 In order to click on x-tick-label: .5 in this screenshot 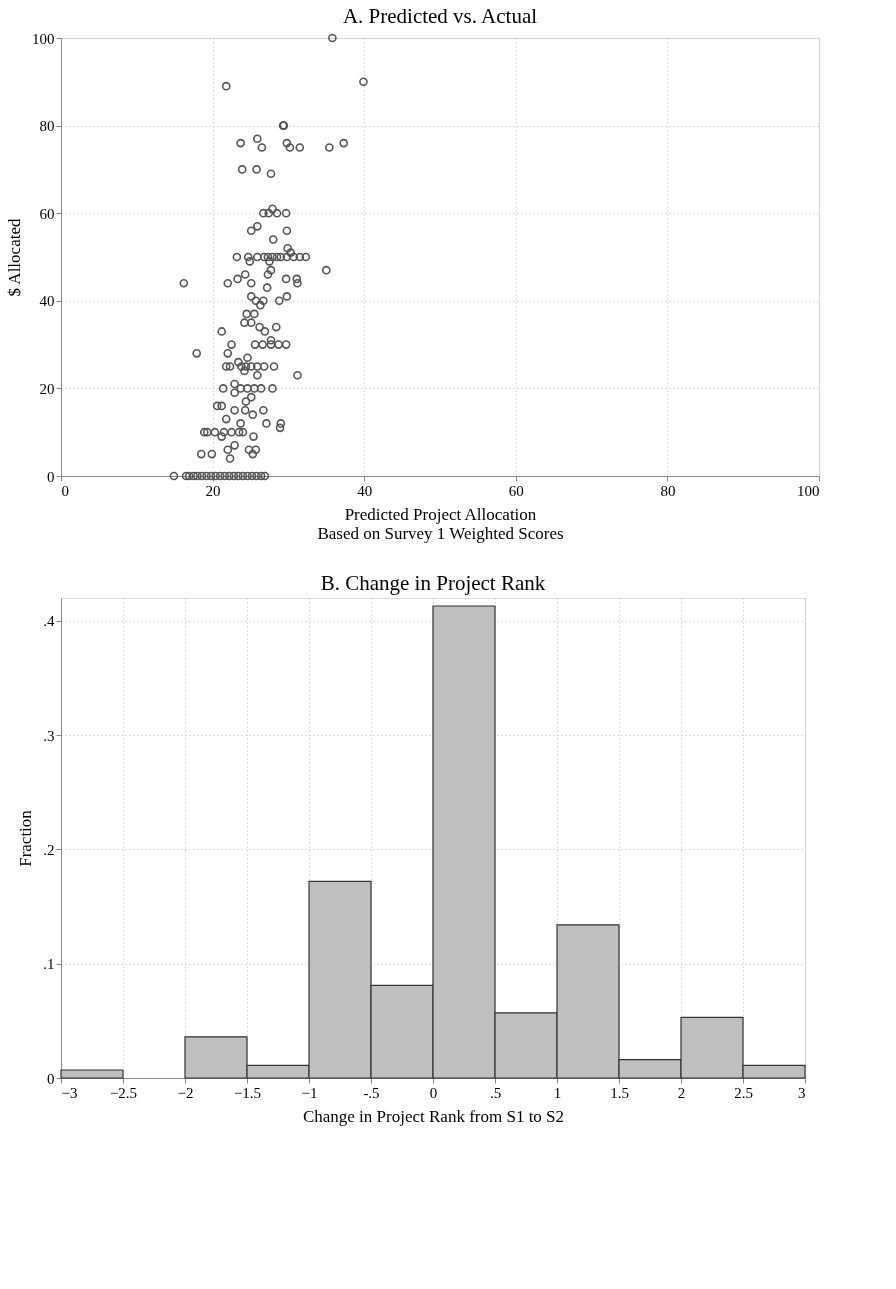, I will do `click(495, 1092)`.